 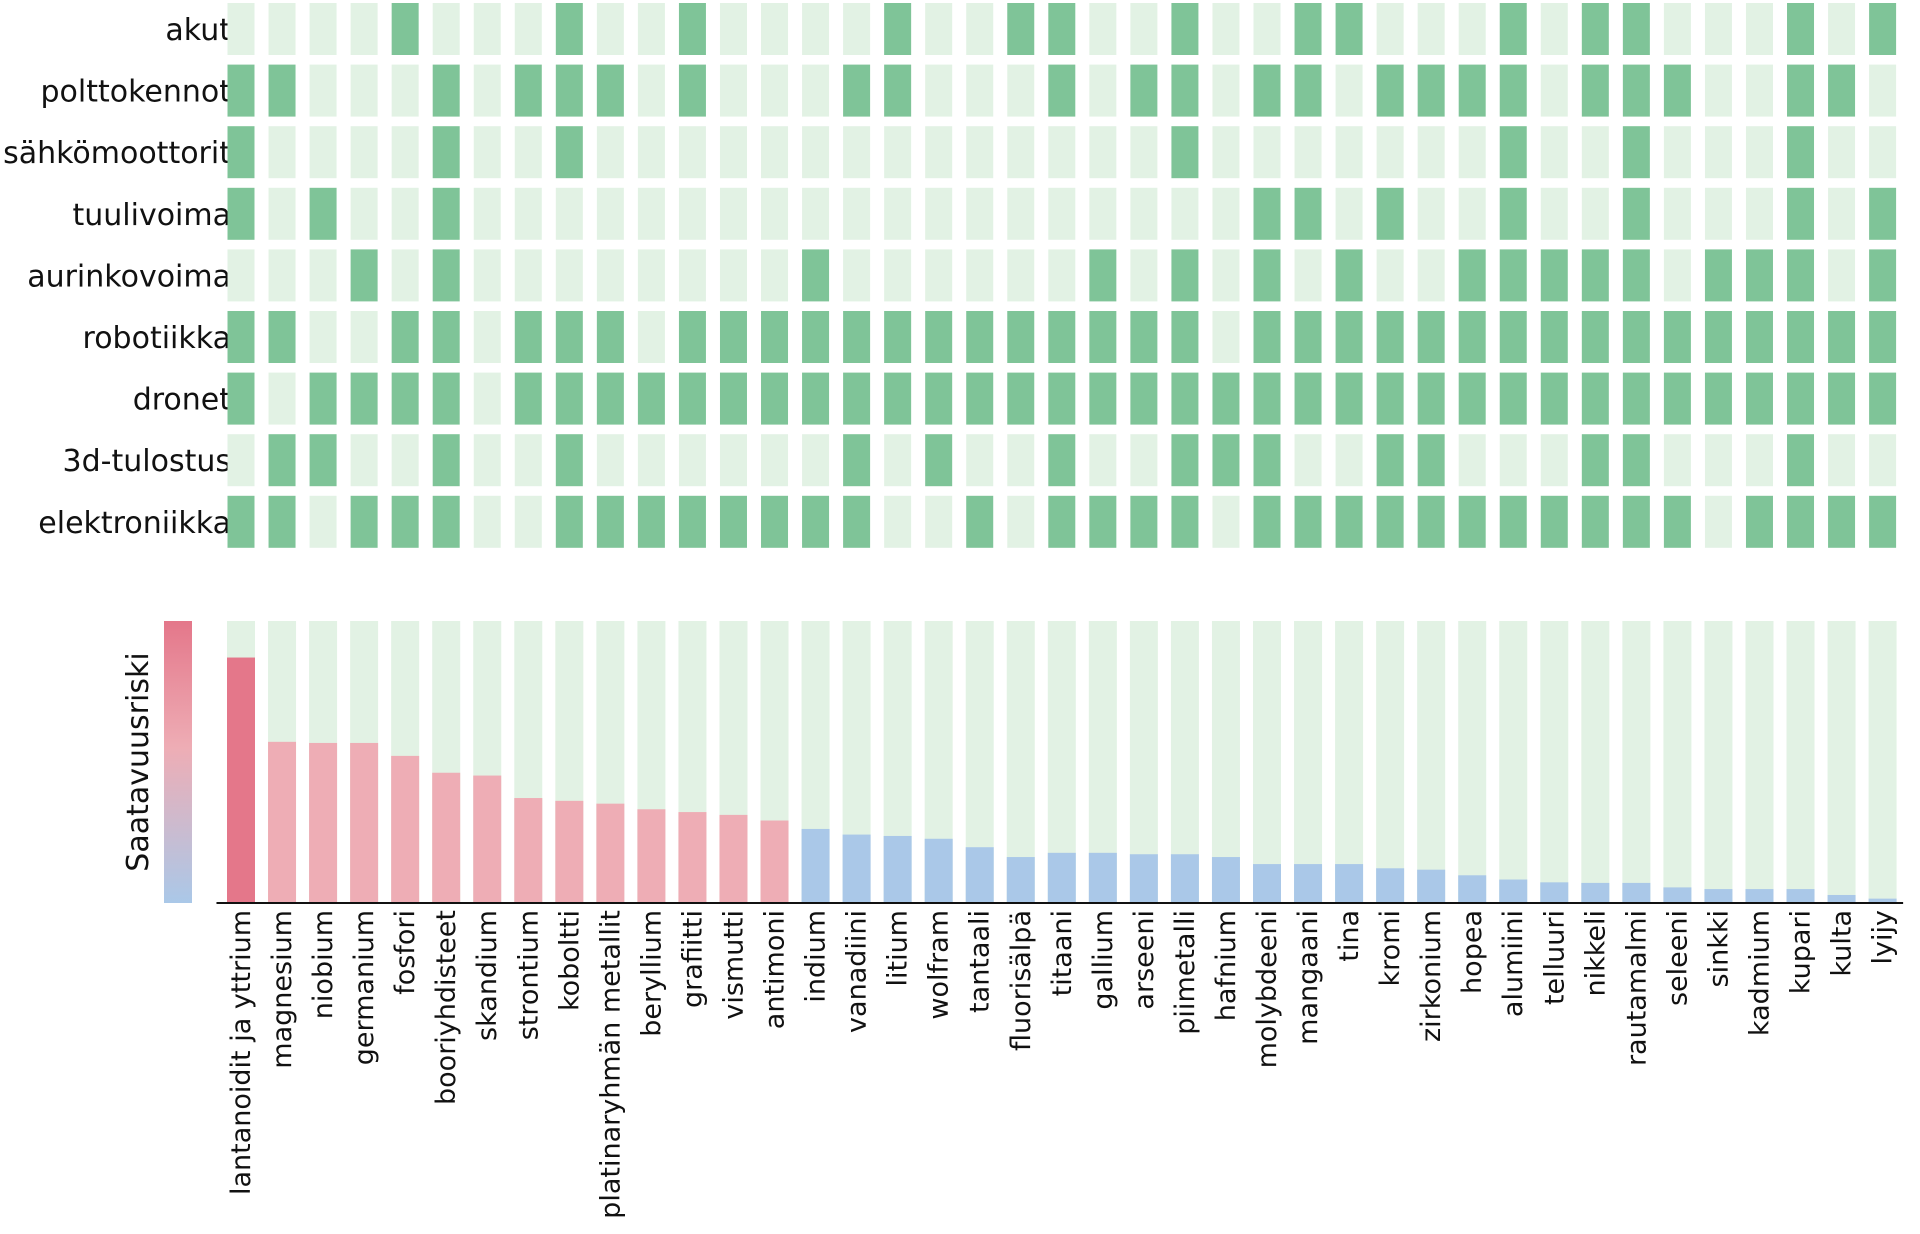 What do you see at coordinates (1103, 960) in the screenshot?
I see `category-label-gallium: gallium` at bounding box center [1103, 960].